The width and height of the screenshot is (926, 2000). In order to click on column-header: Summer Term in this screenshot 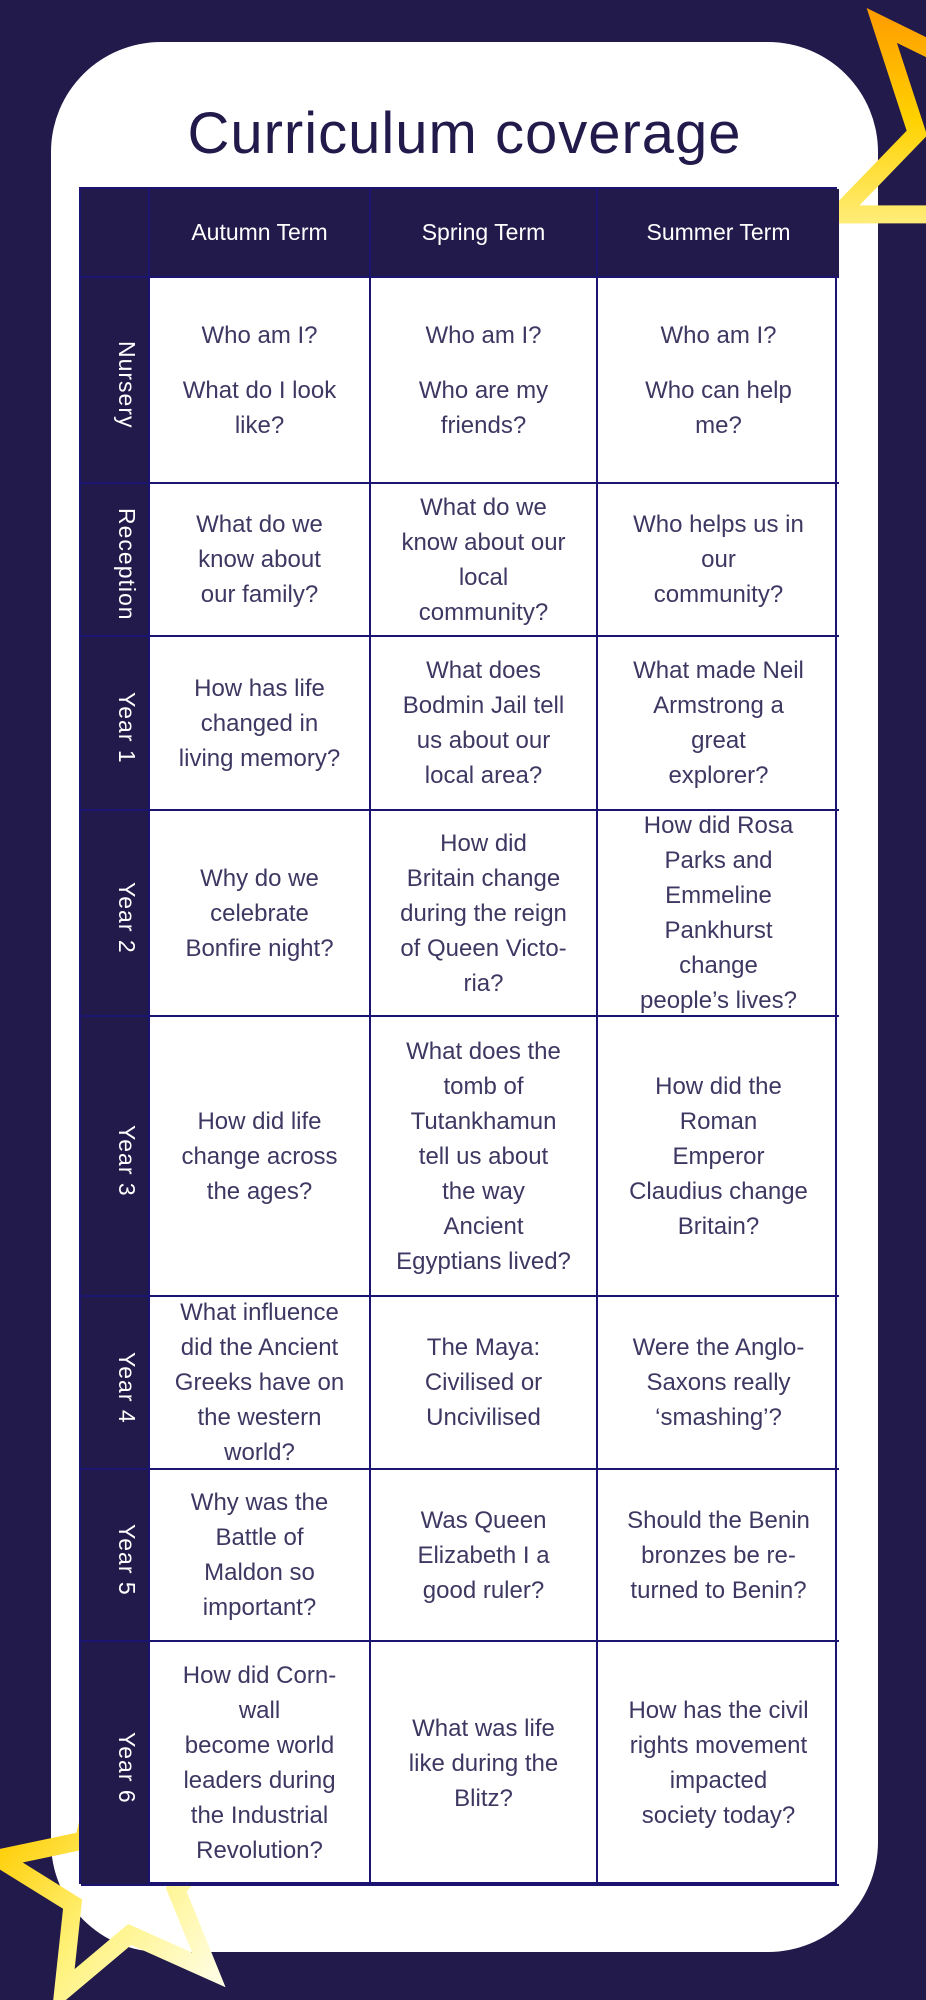, I will do `click(718, 233)`.